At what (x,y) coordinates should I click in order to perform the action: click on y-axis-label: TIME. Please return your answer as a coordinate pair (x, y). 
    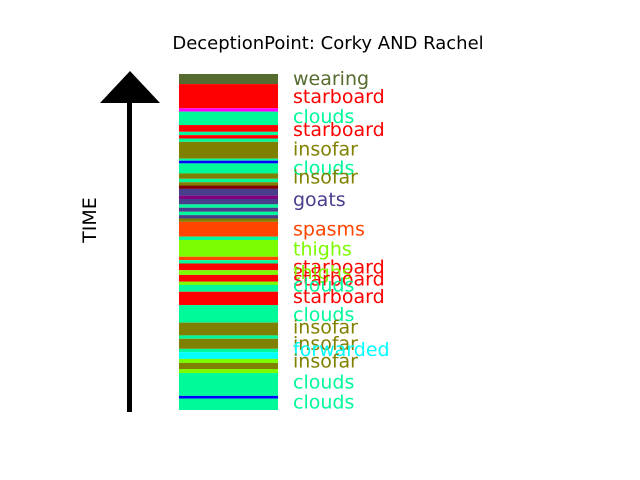
    Looking at the image, I should click on (90, 220).